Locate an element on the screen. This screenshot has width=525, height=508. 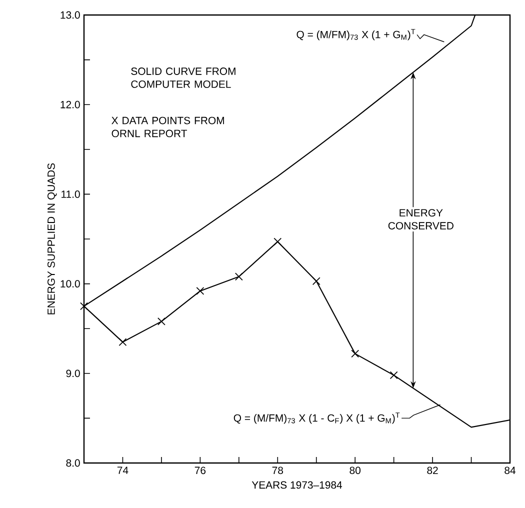
y-tick-label: 13.0 is located at coordinates (70, 15).